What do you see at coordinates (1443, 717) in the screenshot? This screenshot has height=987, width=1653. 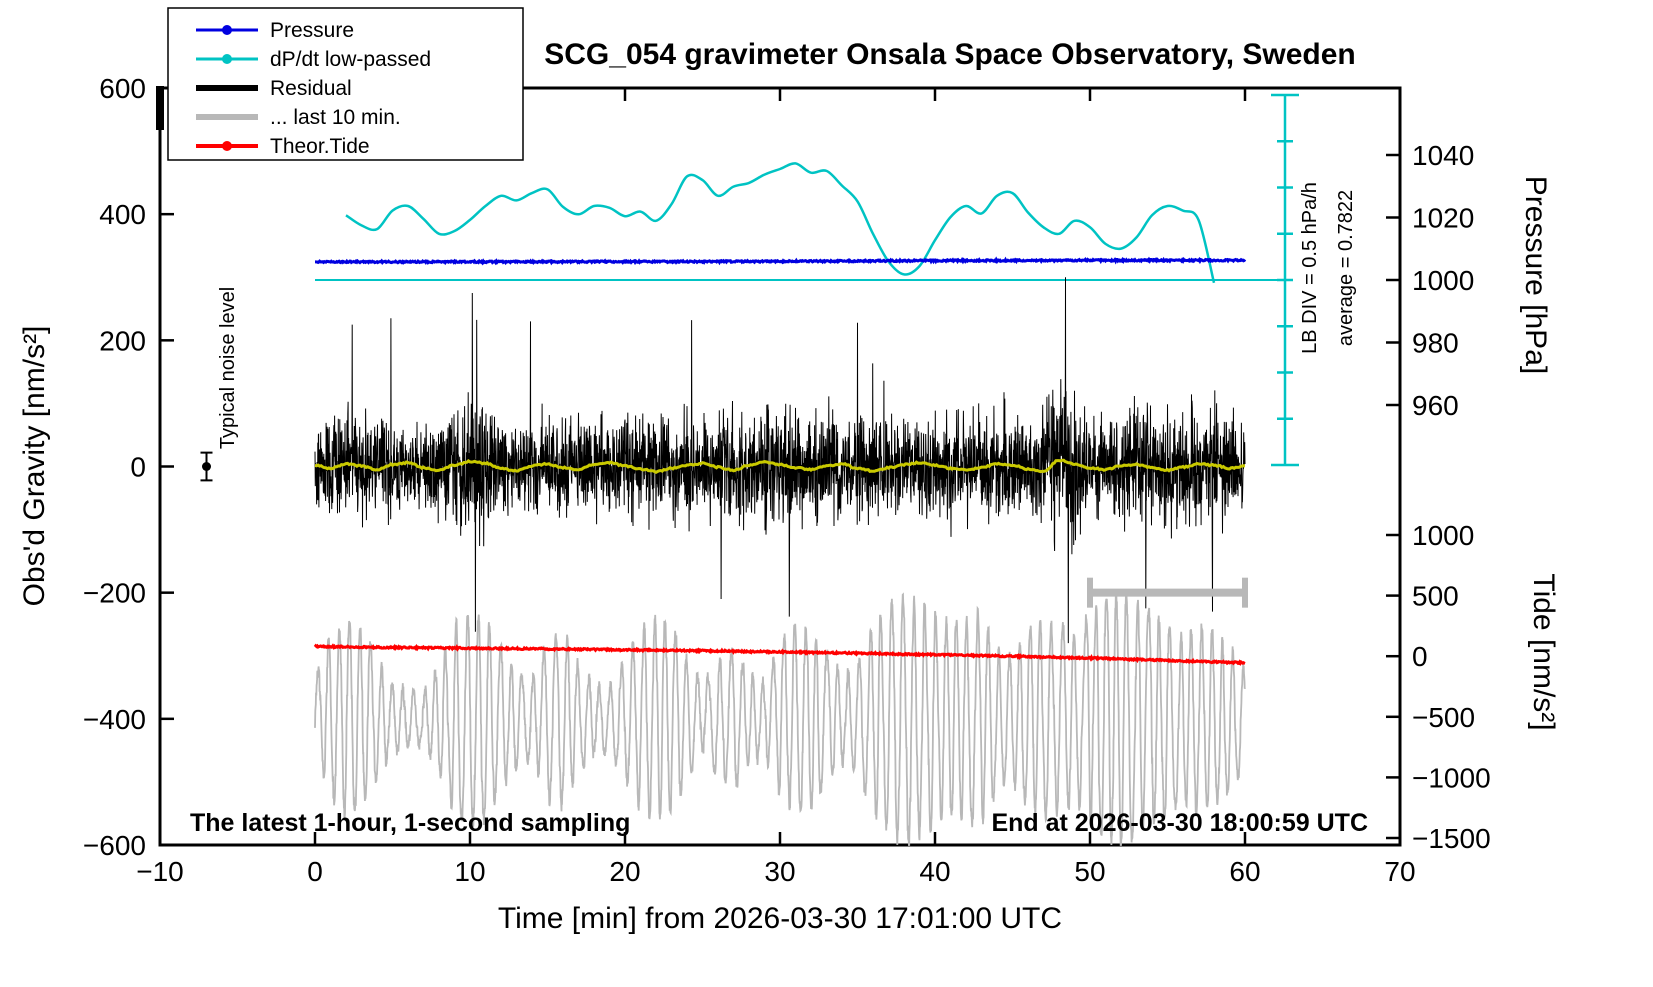 I see `tide-tick-label: −500` at bounding box center [1443, 717].